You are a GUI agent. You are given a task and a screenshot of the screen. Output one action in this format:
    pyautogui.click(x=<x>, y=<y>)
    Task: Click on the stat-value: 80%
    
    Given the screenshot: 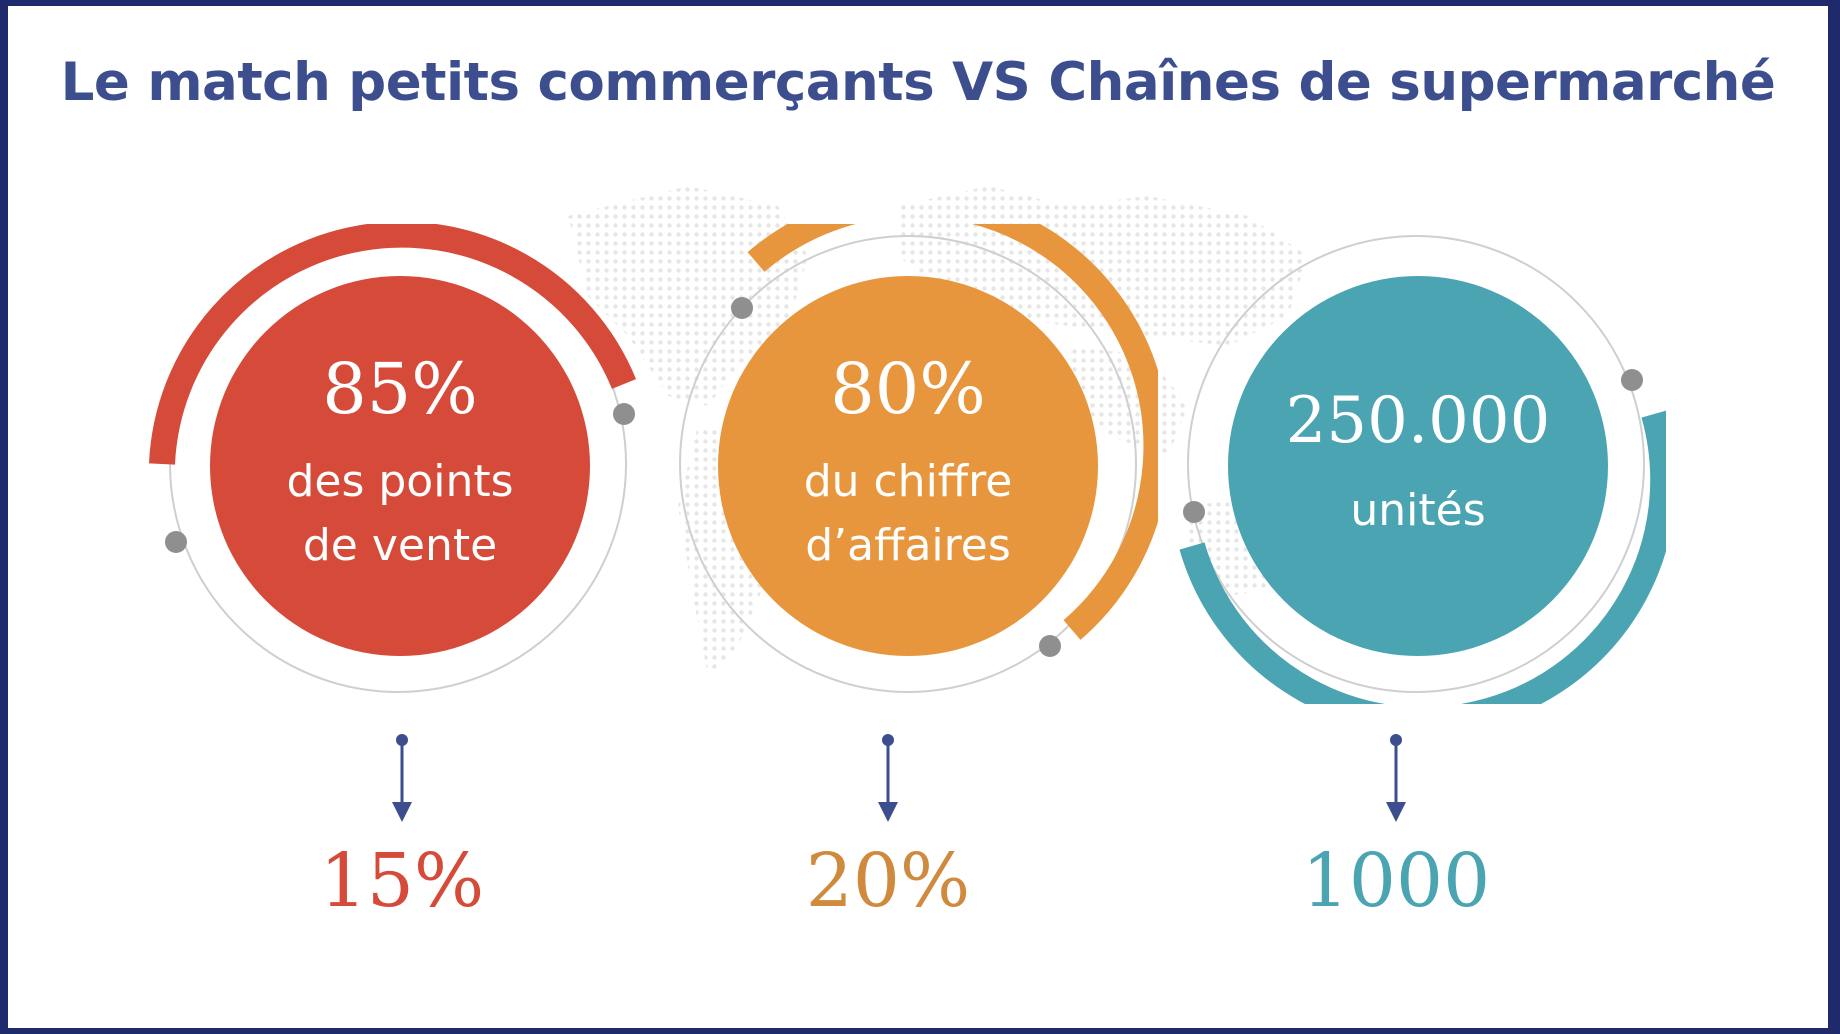 What is the action you would take?
    pyautogui.click(x=908, y=389)
    